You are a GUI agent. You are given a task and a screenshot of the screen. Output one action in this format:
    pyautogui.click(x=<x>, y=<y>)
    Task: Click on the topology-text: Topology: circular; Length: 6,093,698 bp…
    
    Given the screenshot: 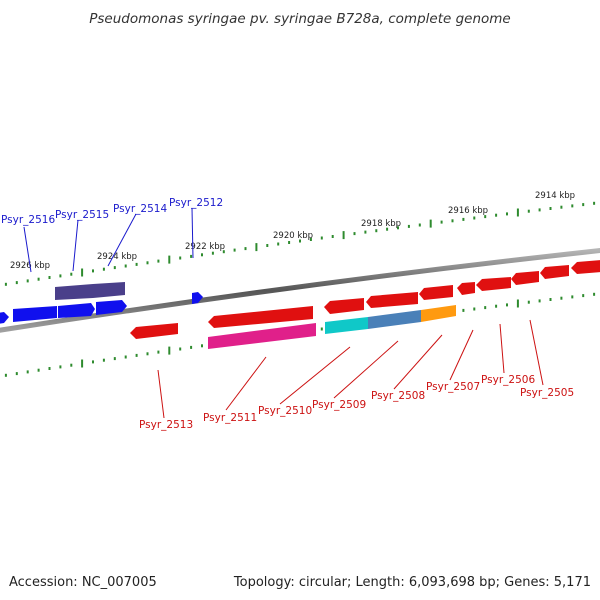 What is the action you would take?
    pyautogui.click(x=412, y=582)
    